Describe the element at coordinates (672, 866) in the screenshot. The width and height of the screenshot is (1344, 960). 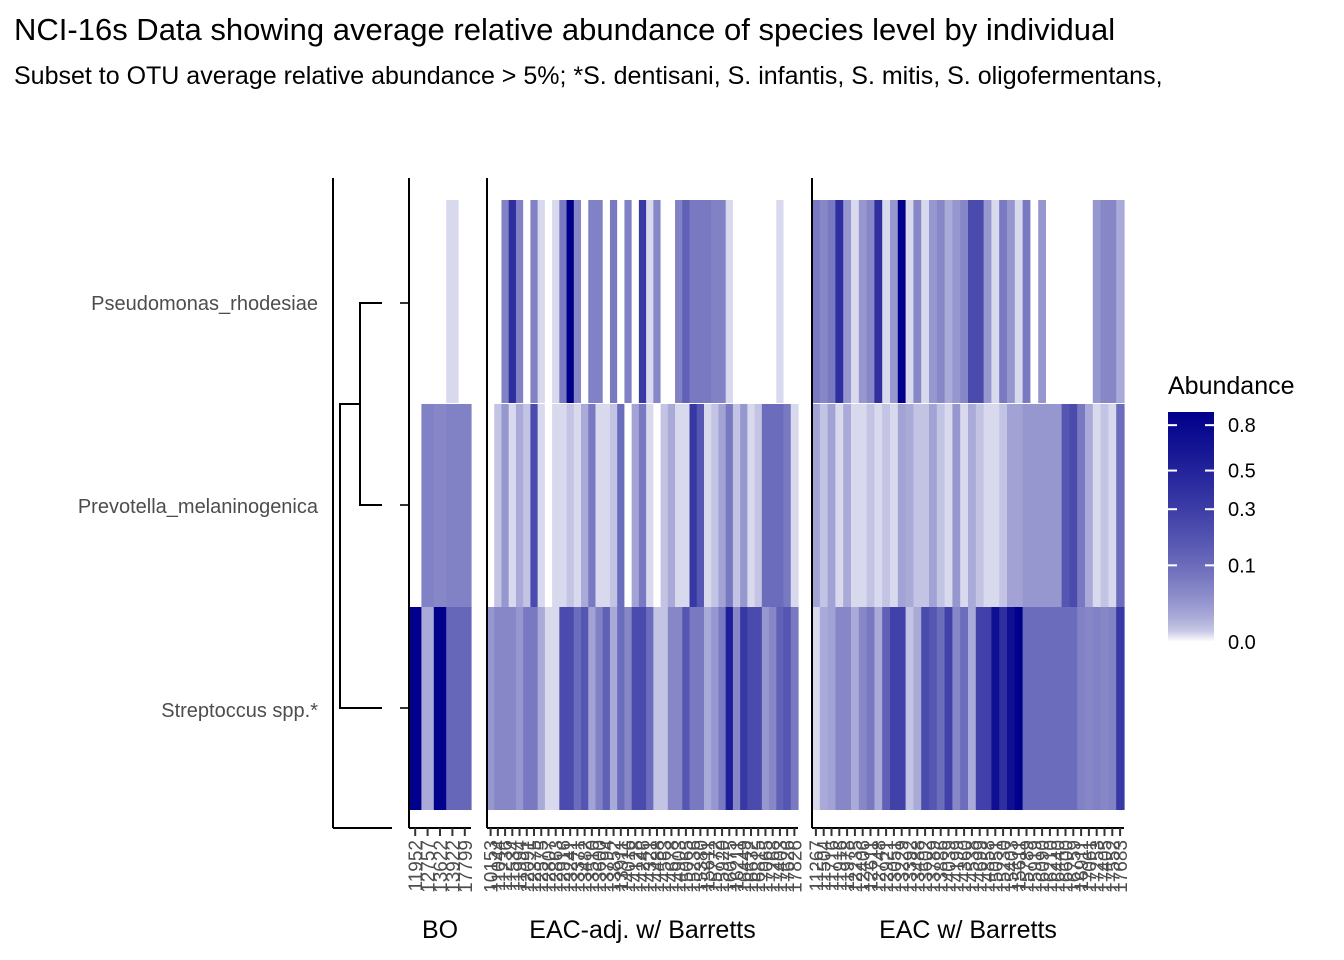
I see `x-tick-label: 14678` at that location.